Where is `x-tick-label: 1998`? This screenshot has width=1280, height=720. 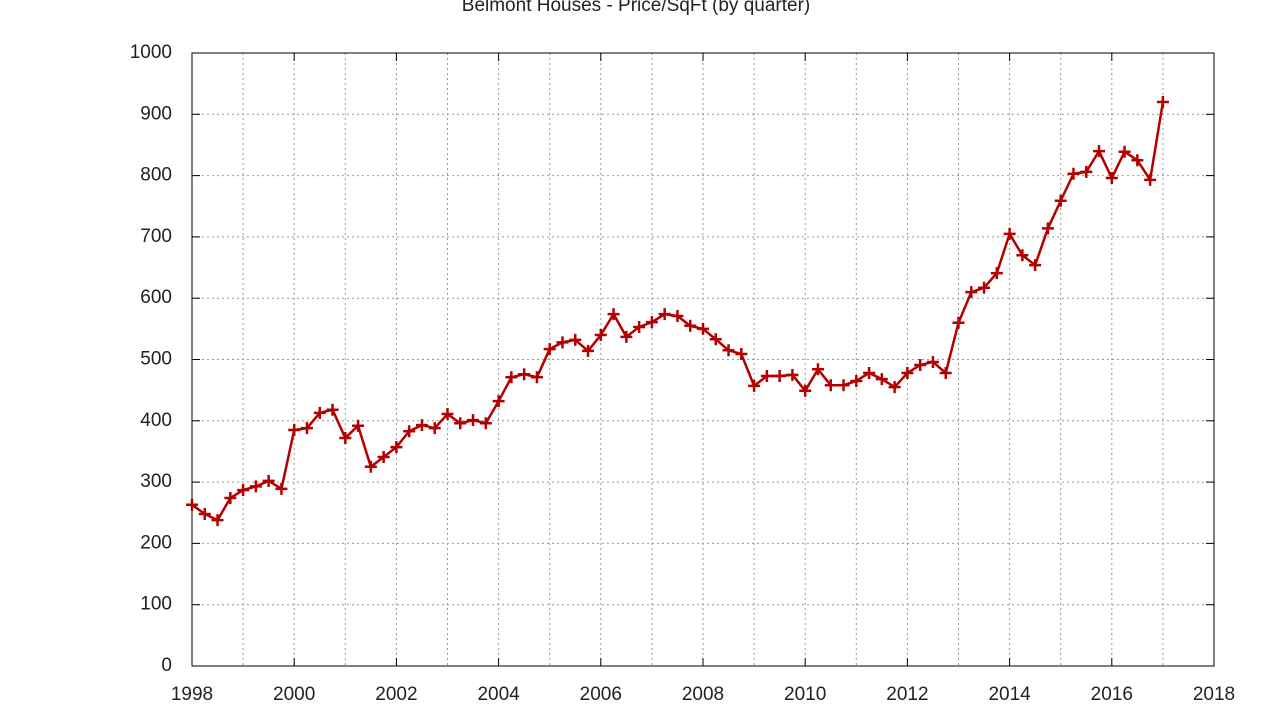
x-tick-label: 1998 is located at coordinates (192, 694).